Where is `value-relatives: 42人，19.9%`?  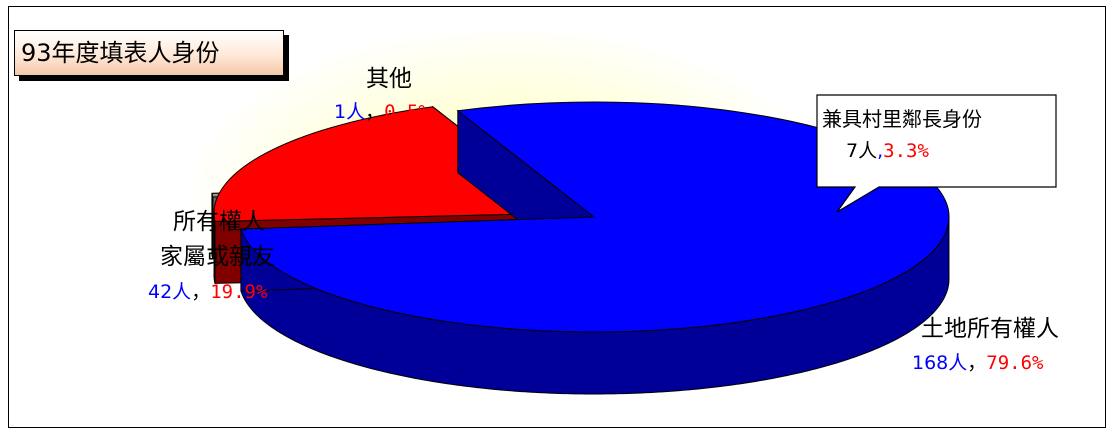
value-relatives: 42人，19.9% is located at coordinates (207, 290).